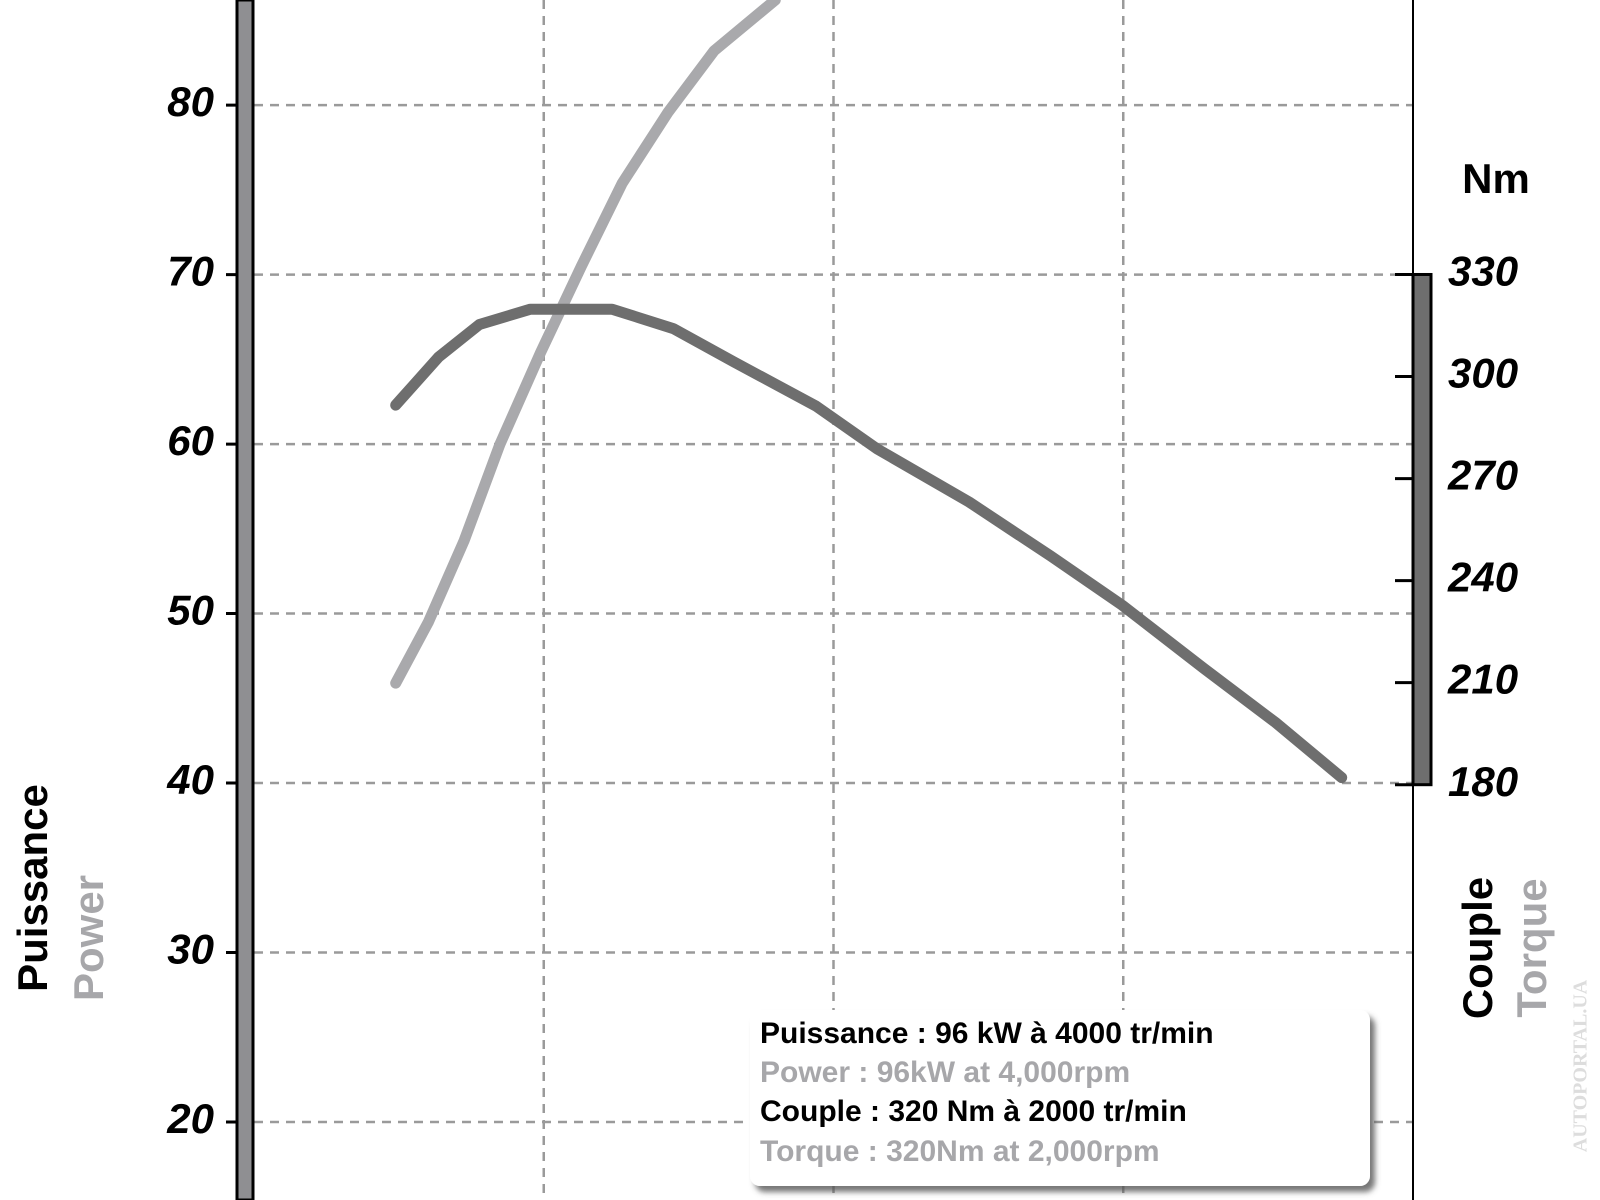 The height and width of the screenshot is (1200, 1600). I want to click on y-tick-label: 20, so click(190, 1118).